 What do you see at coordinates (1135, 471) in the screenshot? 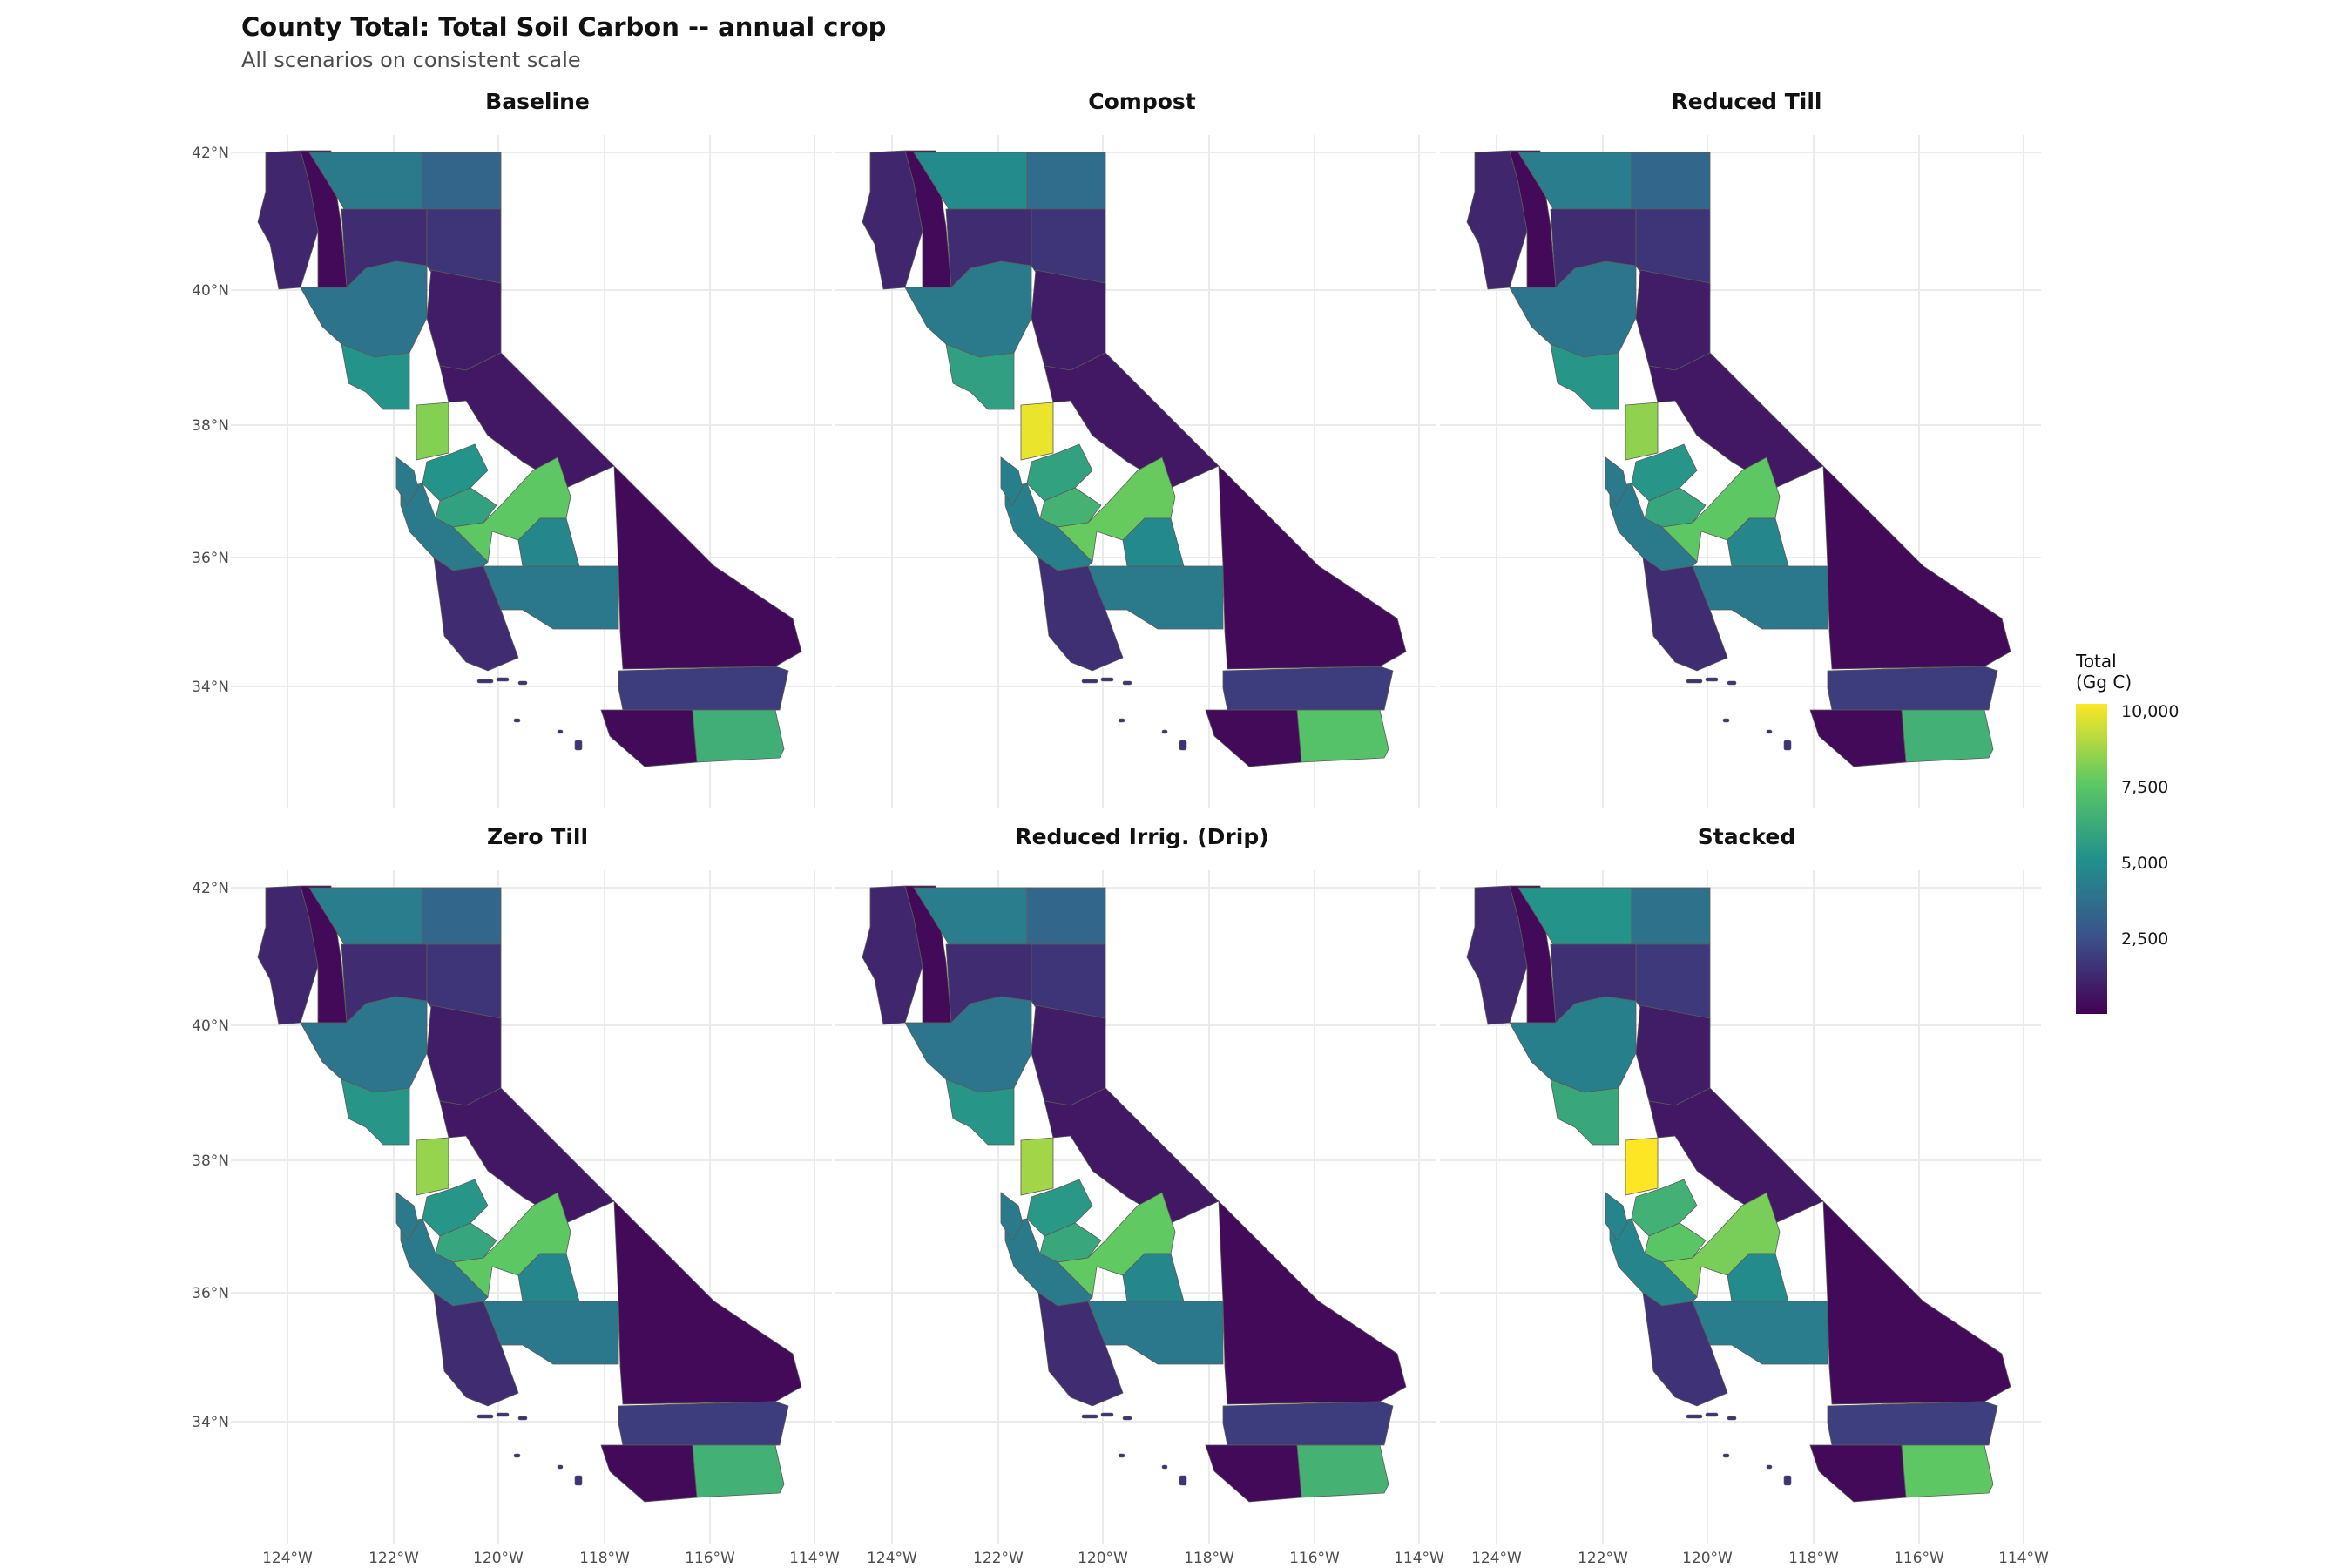
I see `map-panel-compost` at bounding box center [1135, 471].